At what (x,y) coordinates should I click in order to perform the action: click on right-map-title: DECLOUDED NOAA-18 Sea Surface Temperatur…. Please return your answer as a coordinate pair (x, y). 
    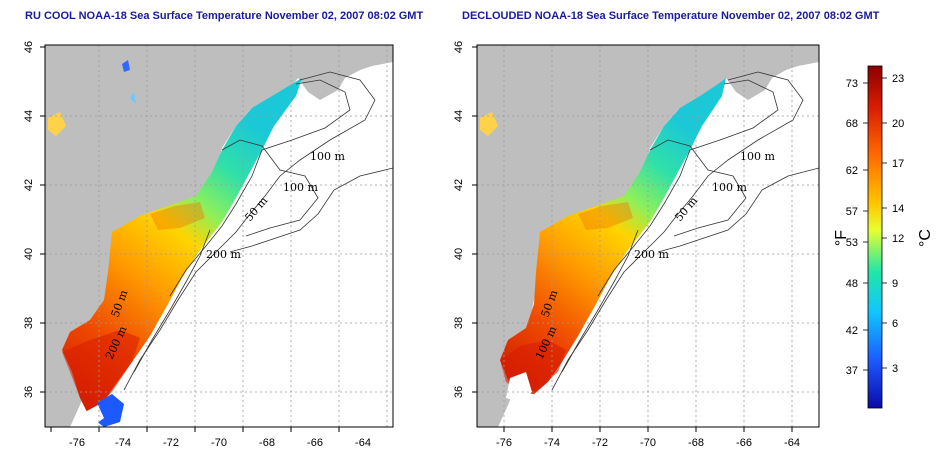
    Looking at the image, I should click on (671, 16).